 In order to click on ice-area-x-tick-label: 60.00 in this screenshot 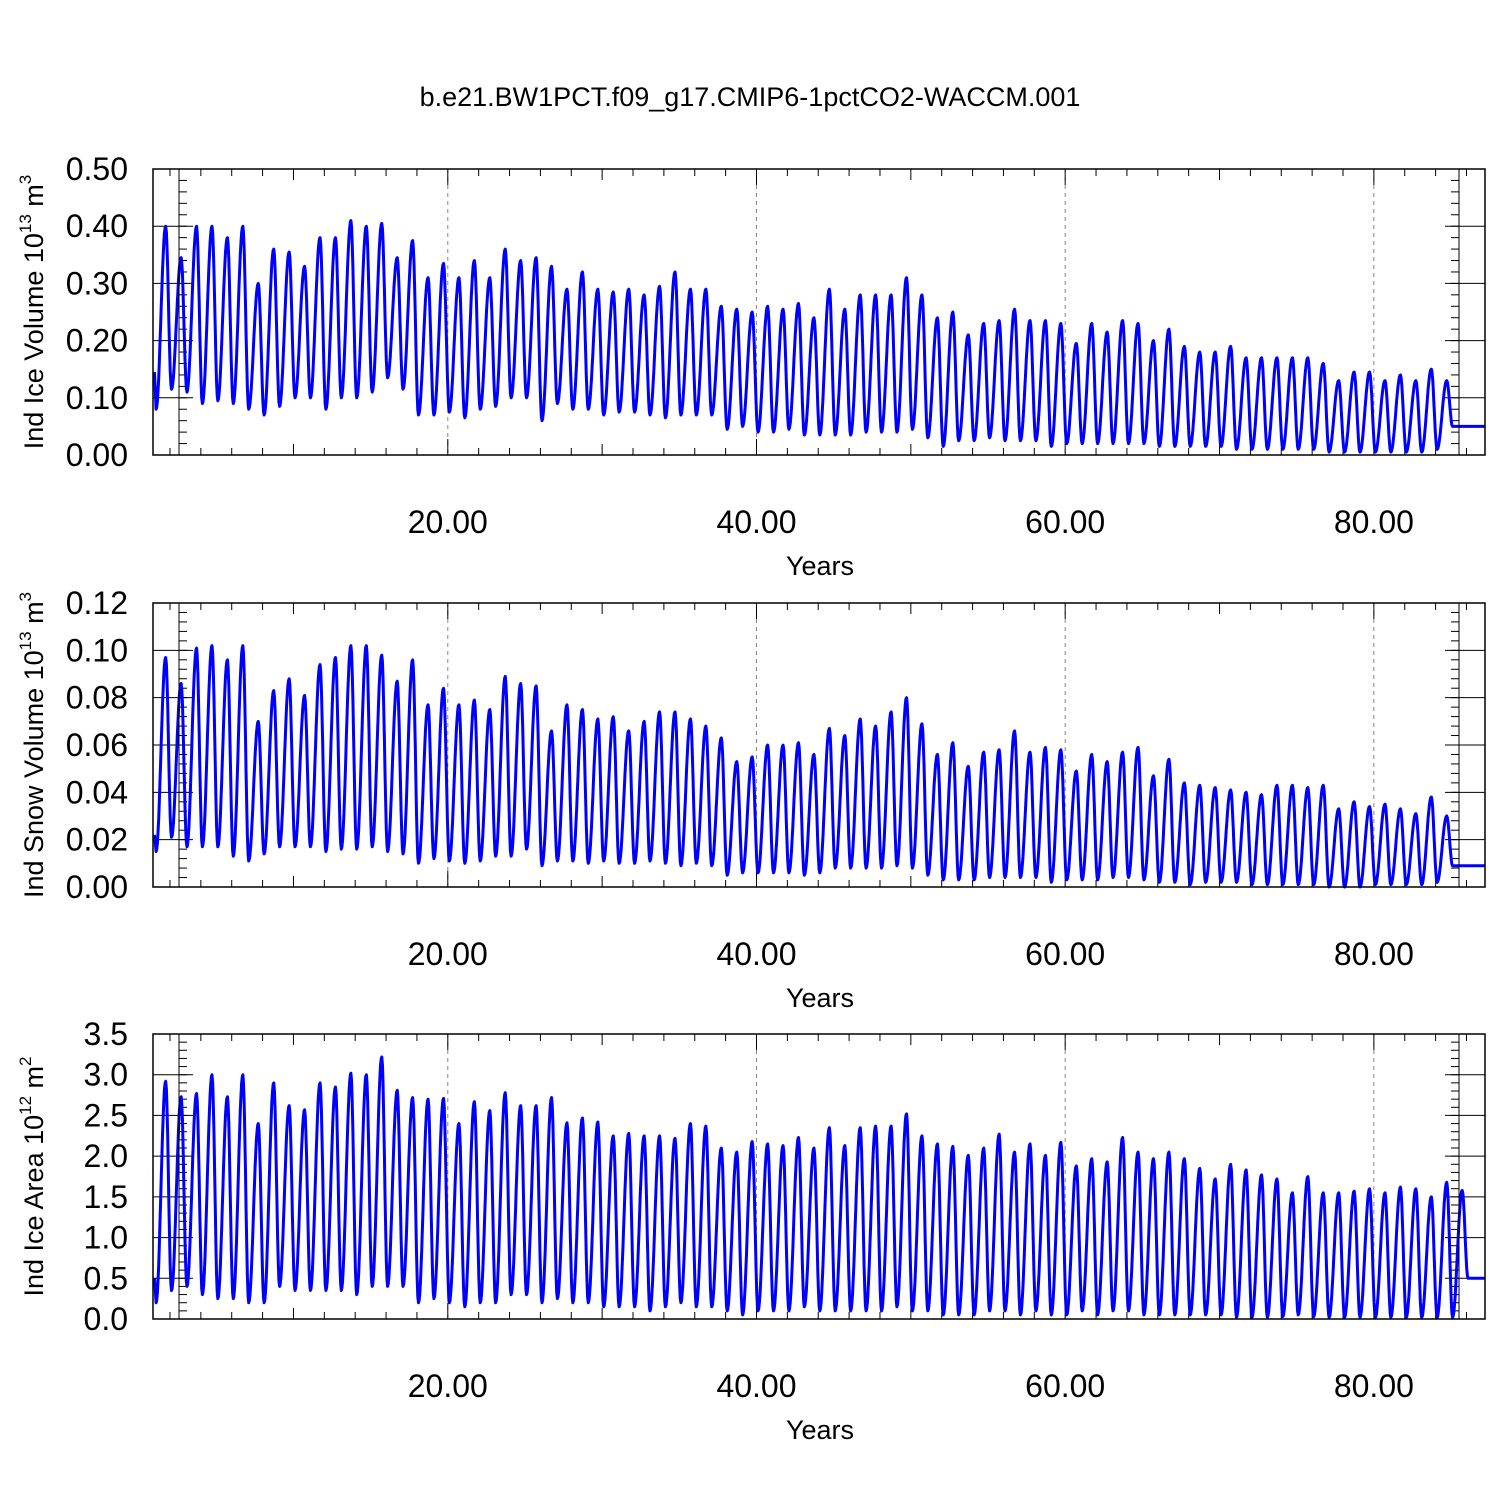, I will do `click(1065, 1386)`.